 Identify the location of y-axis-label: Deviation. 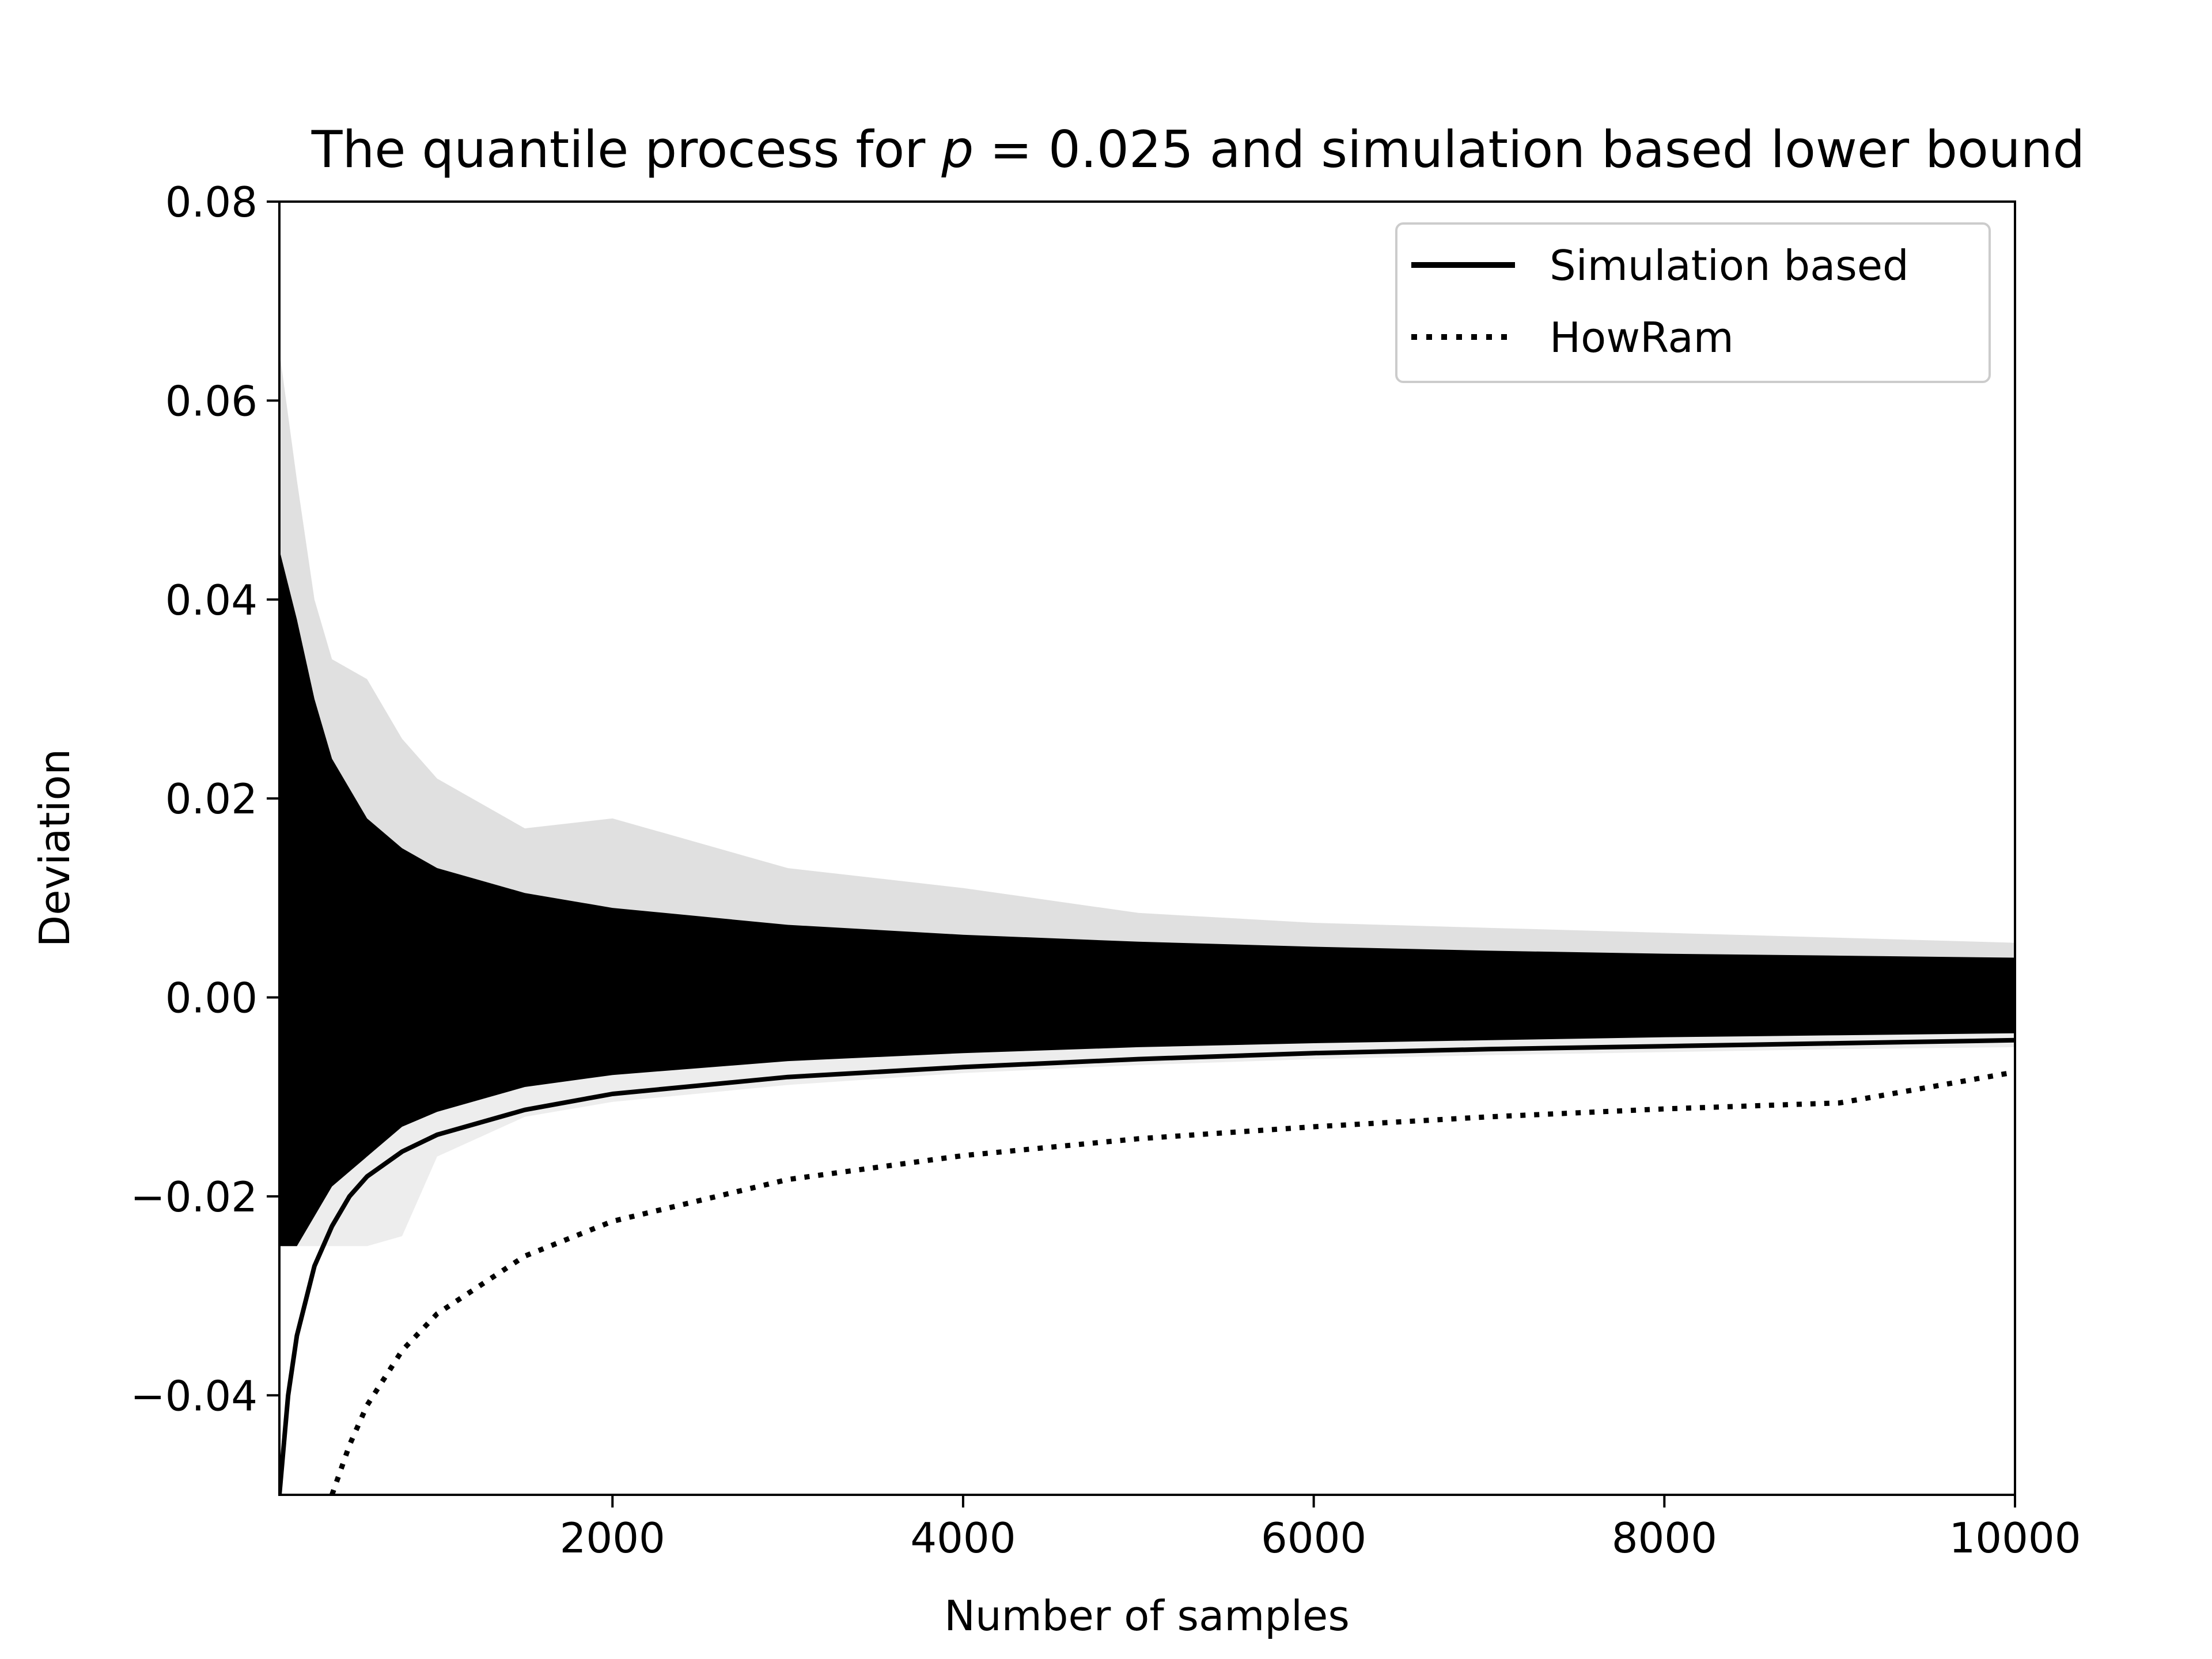
(55, 848).